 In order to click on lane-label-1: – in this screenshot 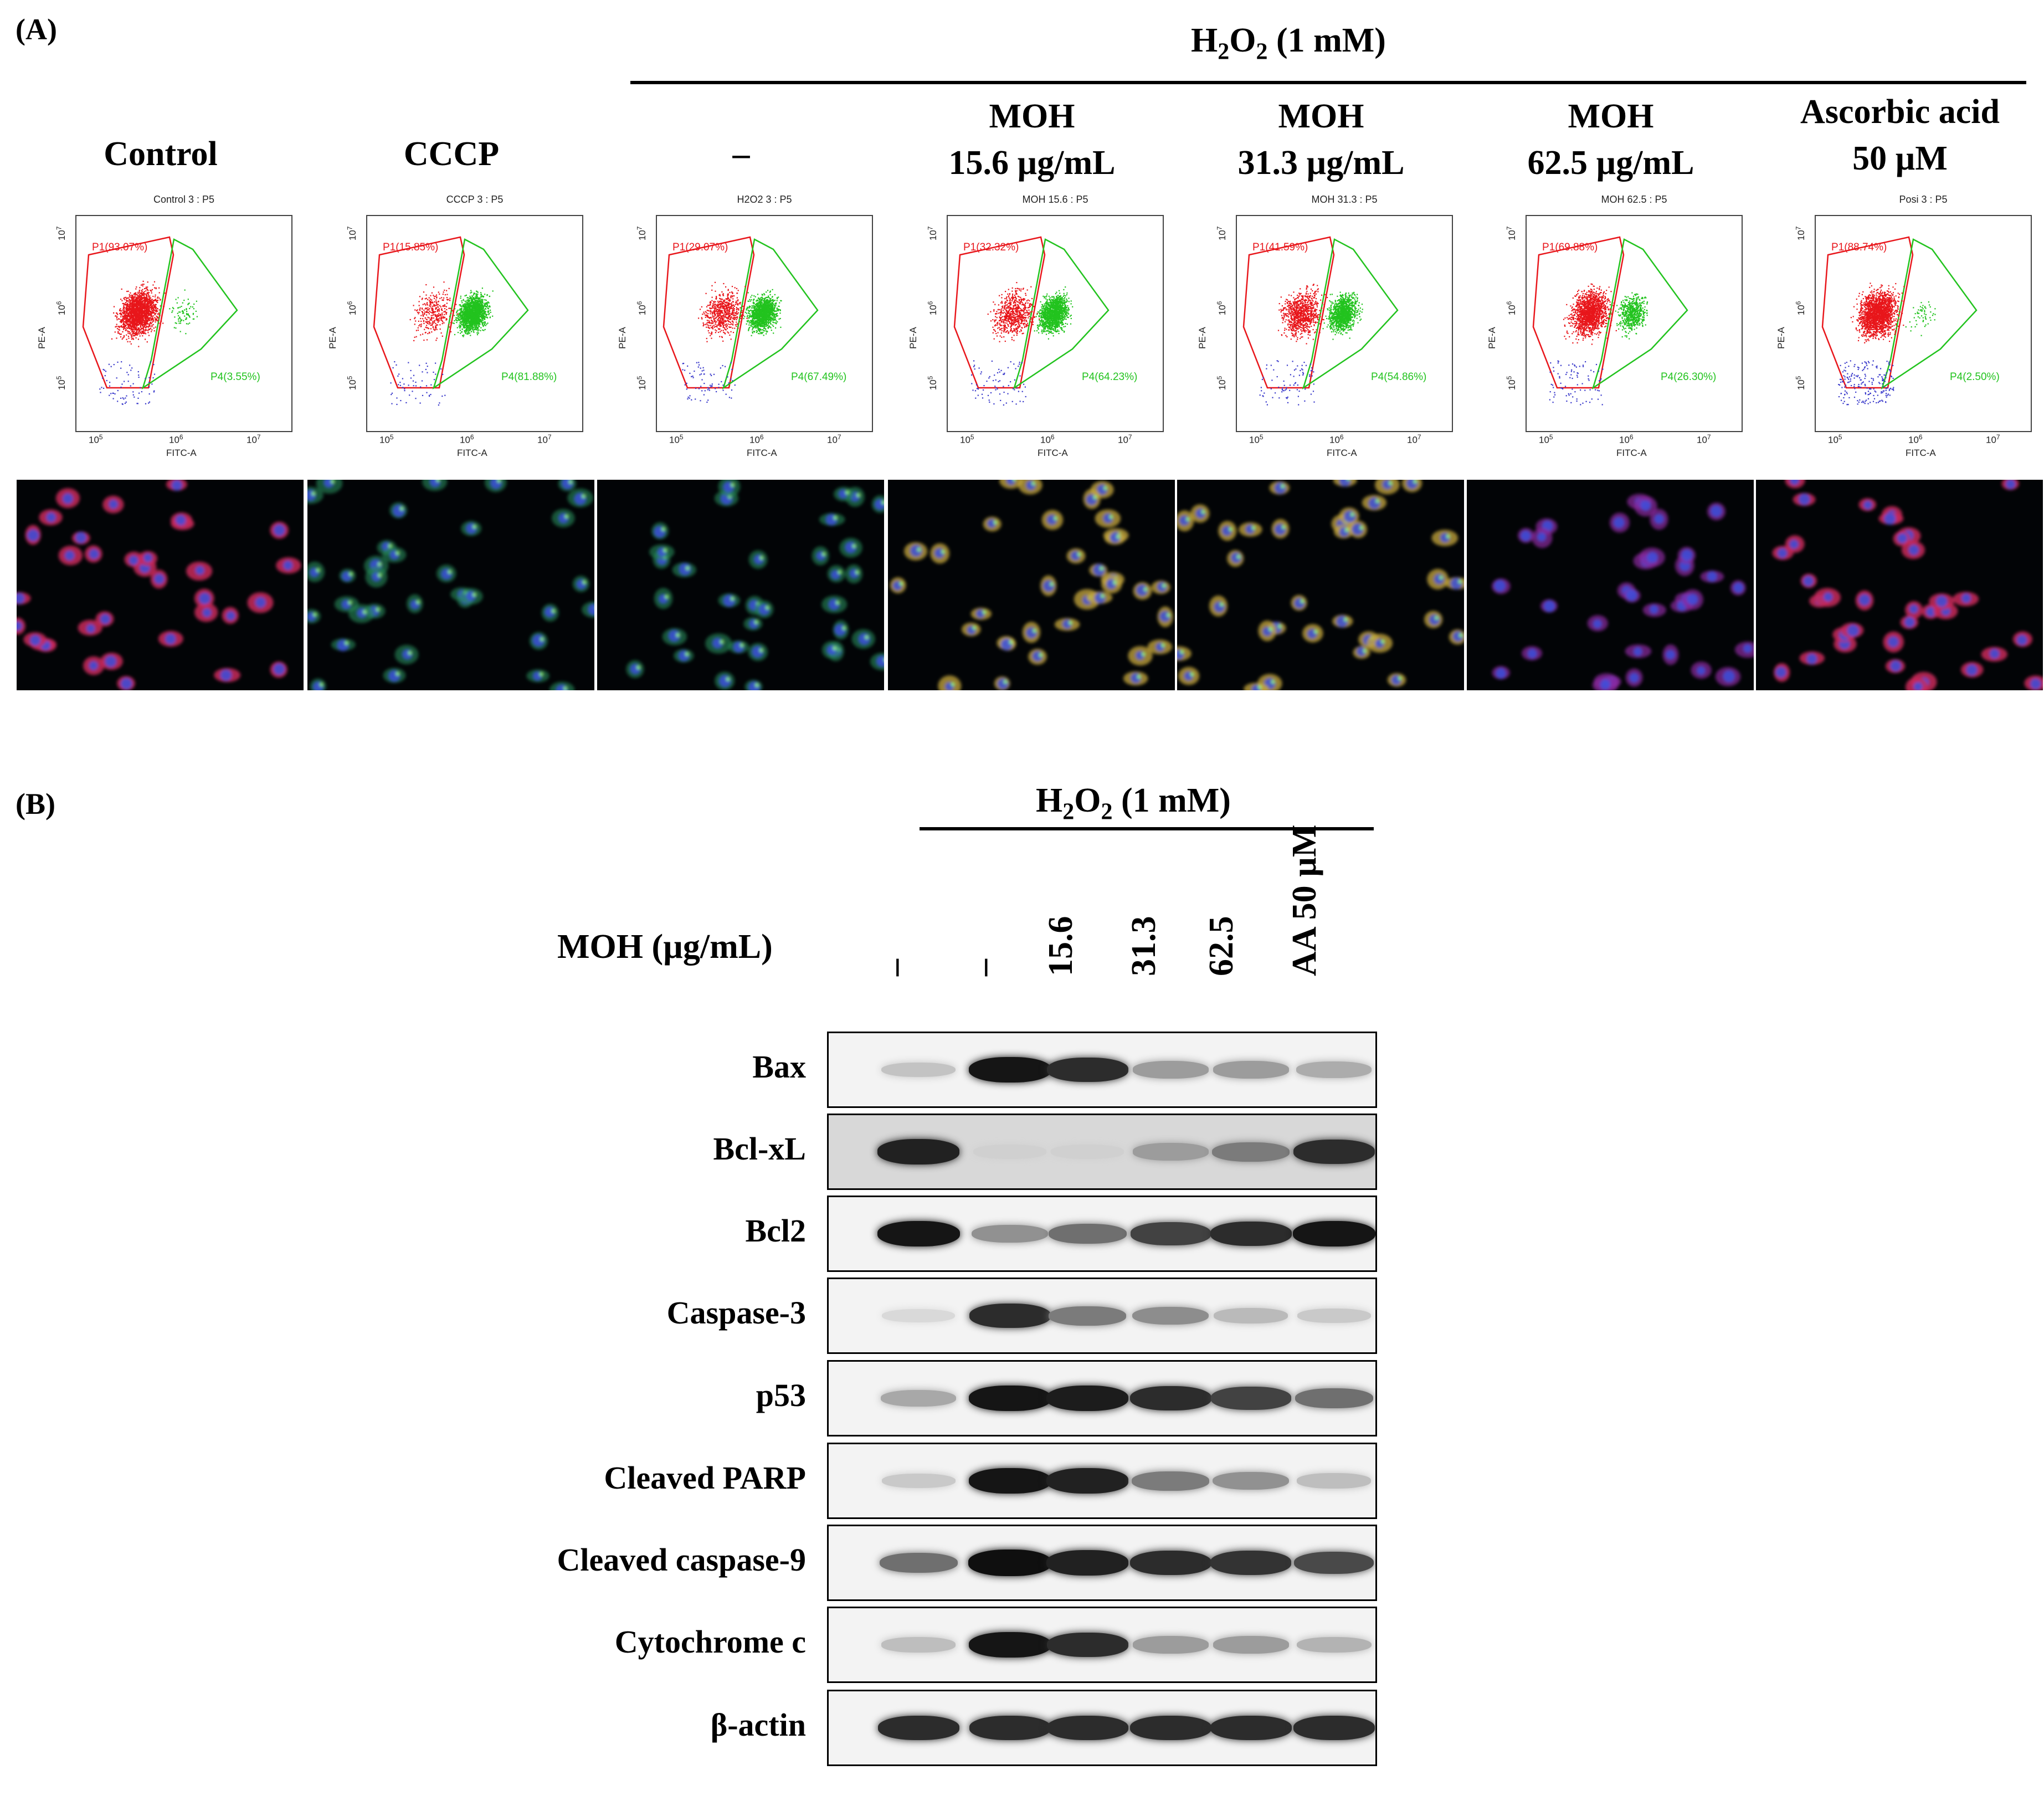, I will do `click(895, 968)`.